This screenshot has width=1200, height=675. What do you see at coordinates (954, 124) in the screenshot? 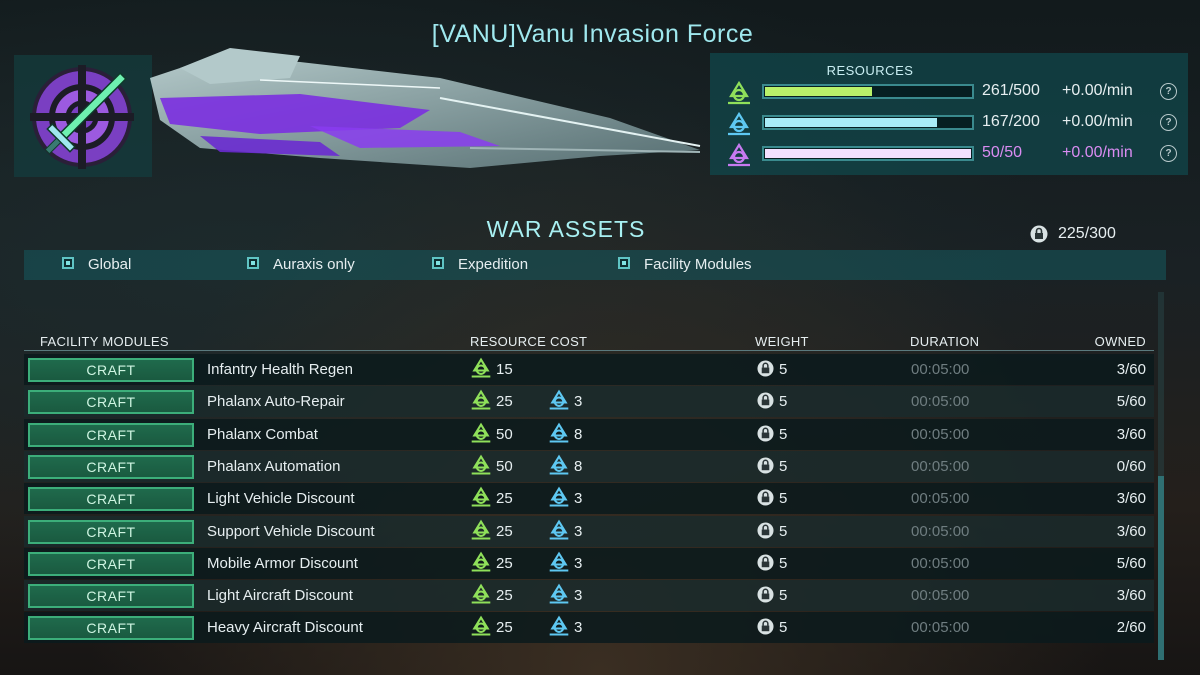
I see `resource-row-blue: 167/200 +0.00/min ?` at bounding box center [954, 124].